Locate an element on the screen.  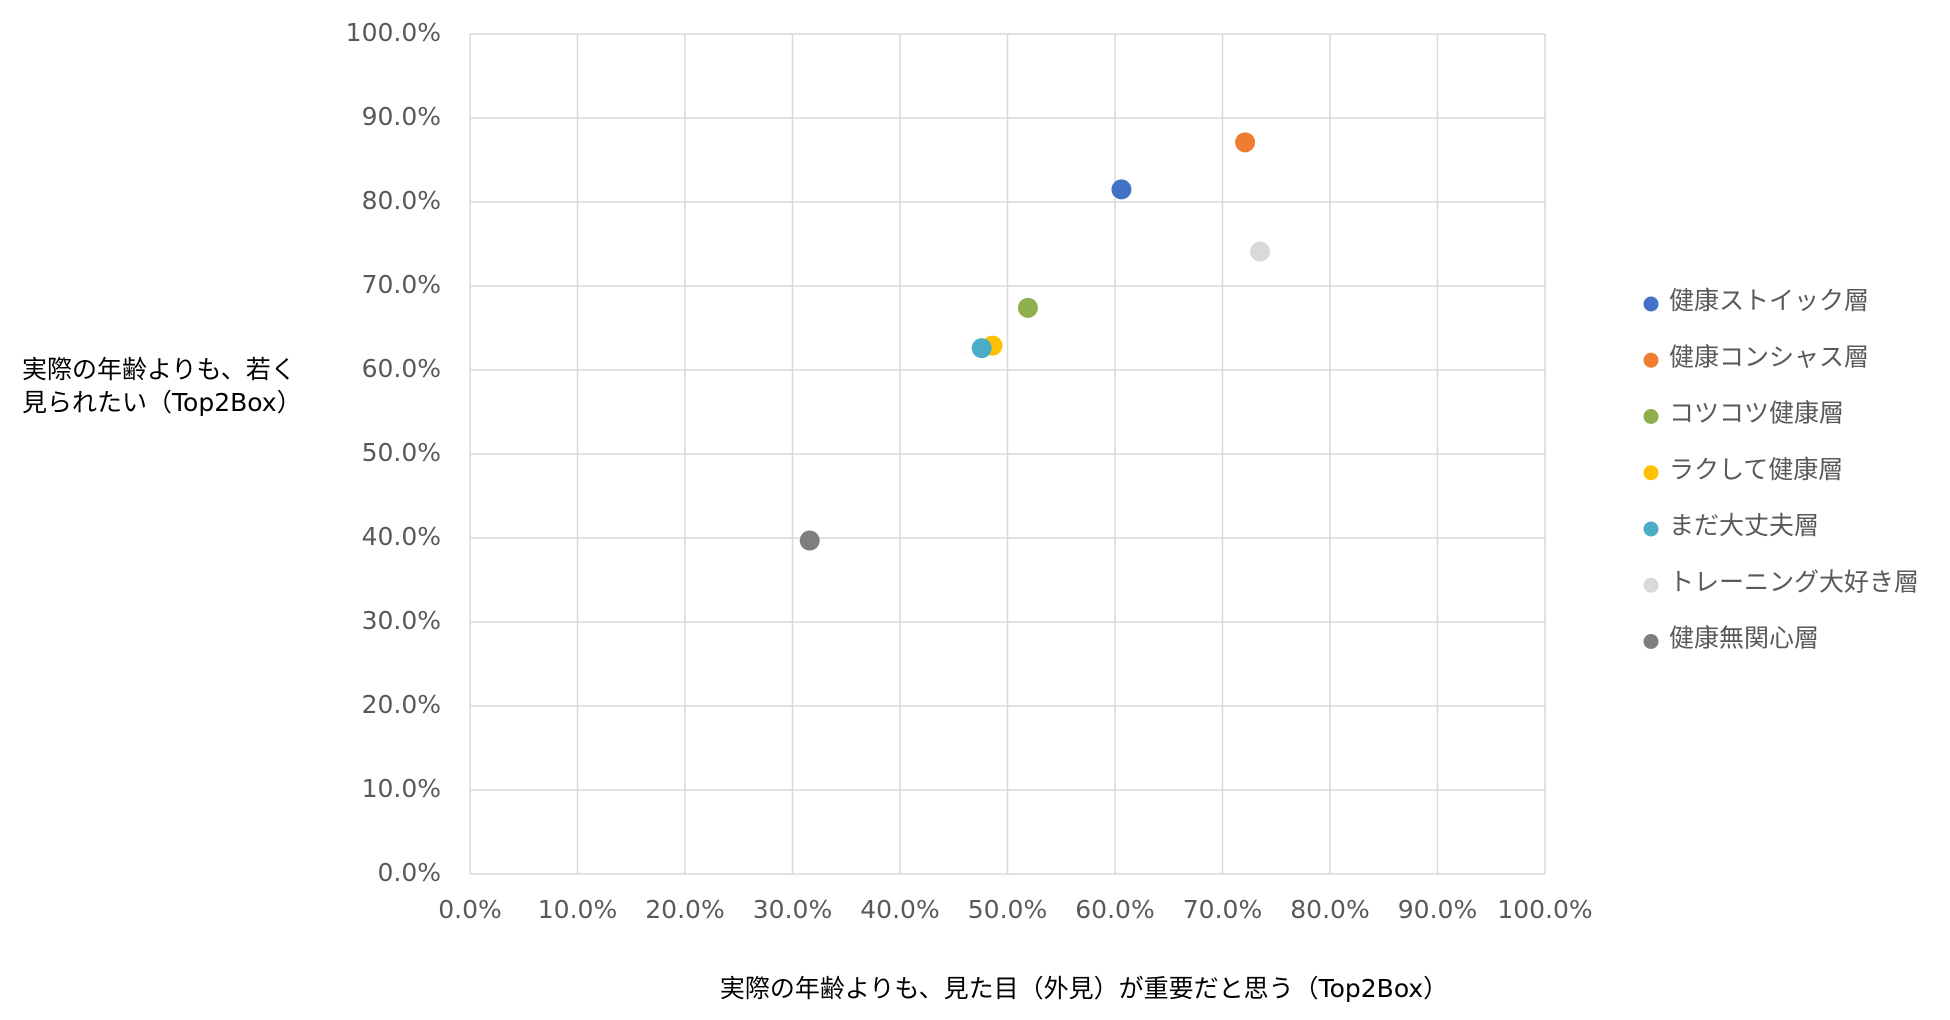
x-tick-label: 80.0% is located at coordinates (1329, 909).